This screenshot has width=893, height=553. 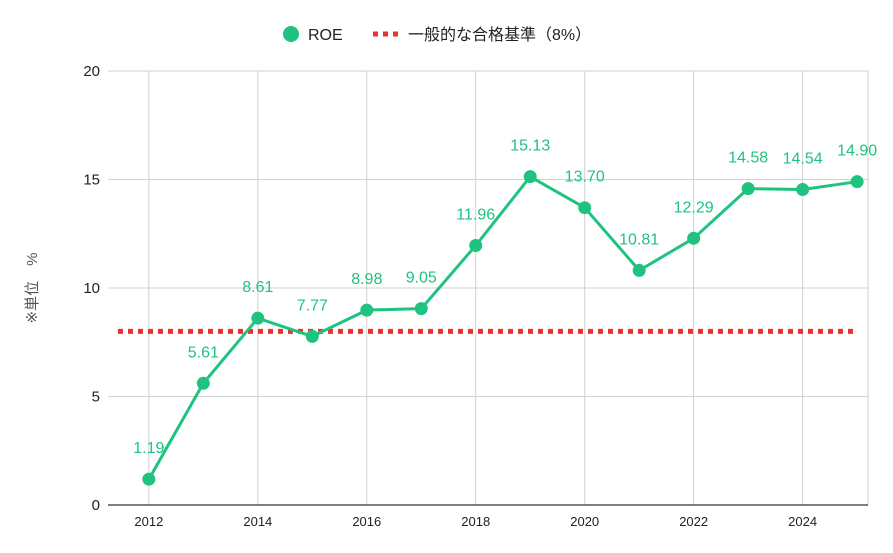 What do you see at coordinates (91, 180) in the screenshot?
I see `y-tick-label: 15` at bounding box center [91, 180].